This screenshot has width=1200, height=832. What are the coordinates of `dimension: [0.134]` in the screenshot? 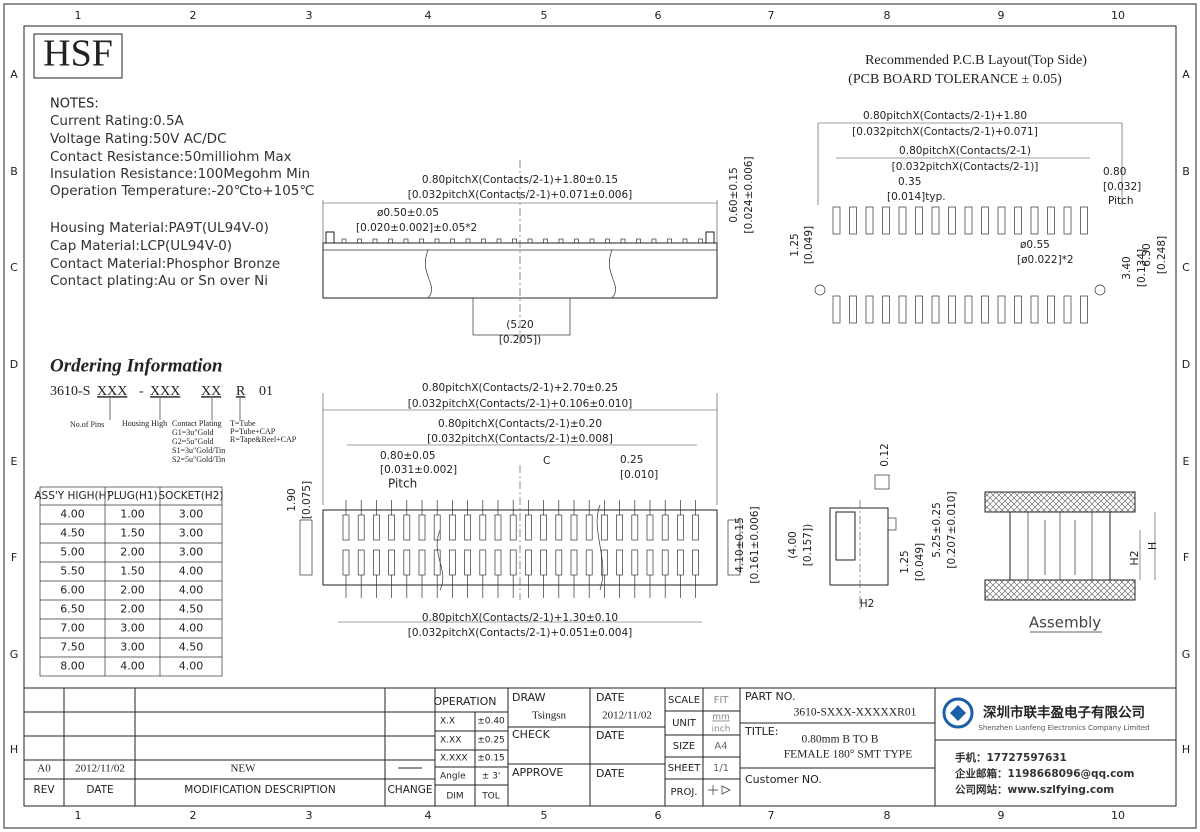 It's located at (1142, 268).